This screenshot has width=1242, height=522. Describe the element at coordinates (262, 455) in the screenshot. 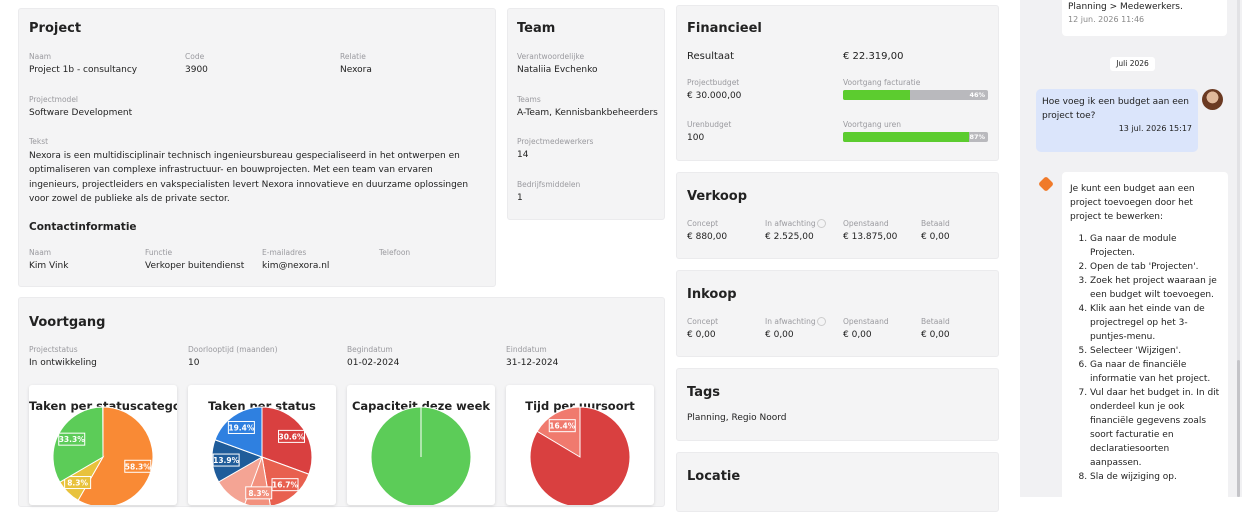

I see `pie-chart: 13.9% 19.4% 30.6% 16.7%8.3%` at that location.